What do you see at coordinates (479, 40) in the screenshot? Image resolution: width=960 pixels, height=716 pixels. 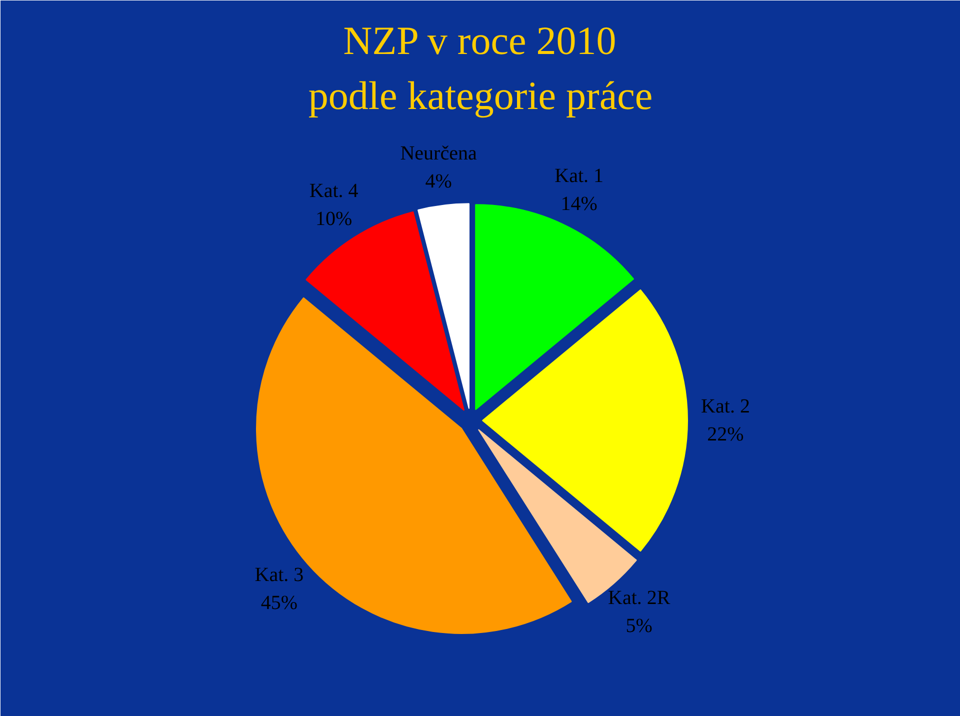 I see `chart-title: NZP v roce 2010` at bounding box center [479, 40].